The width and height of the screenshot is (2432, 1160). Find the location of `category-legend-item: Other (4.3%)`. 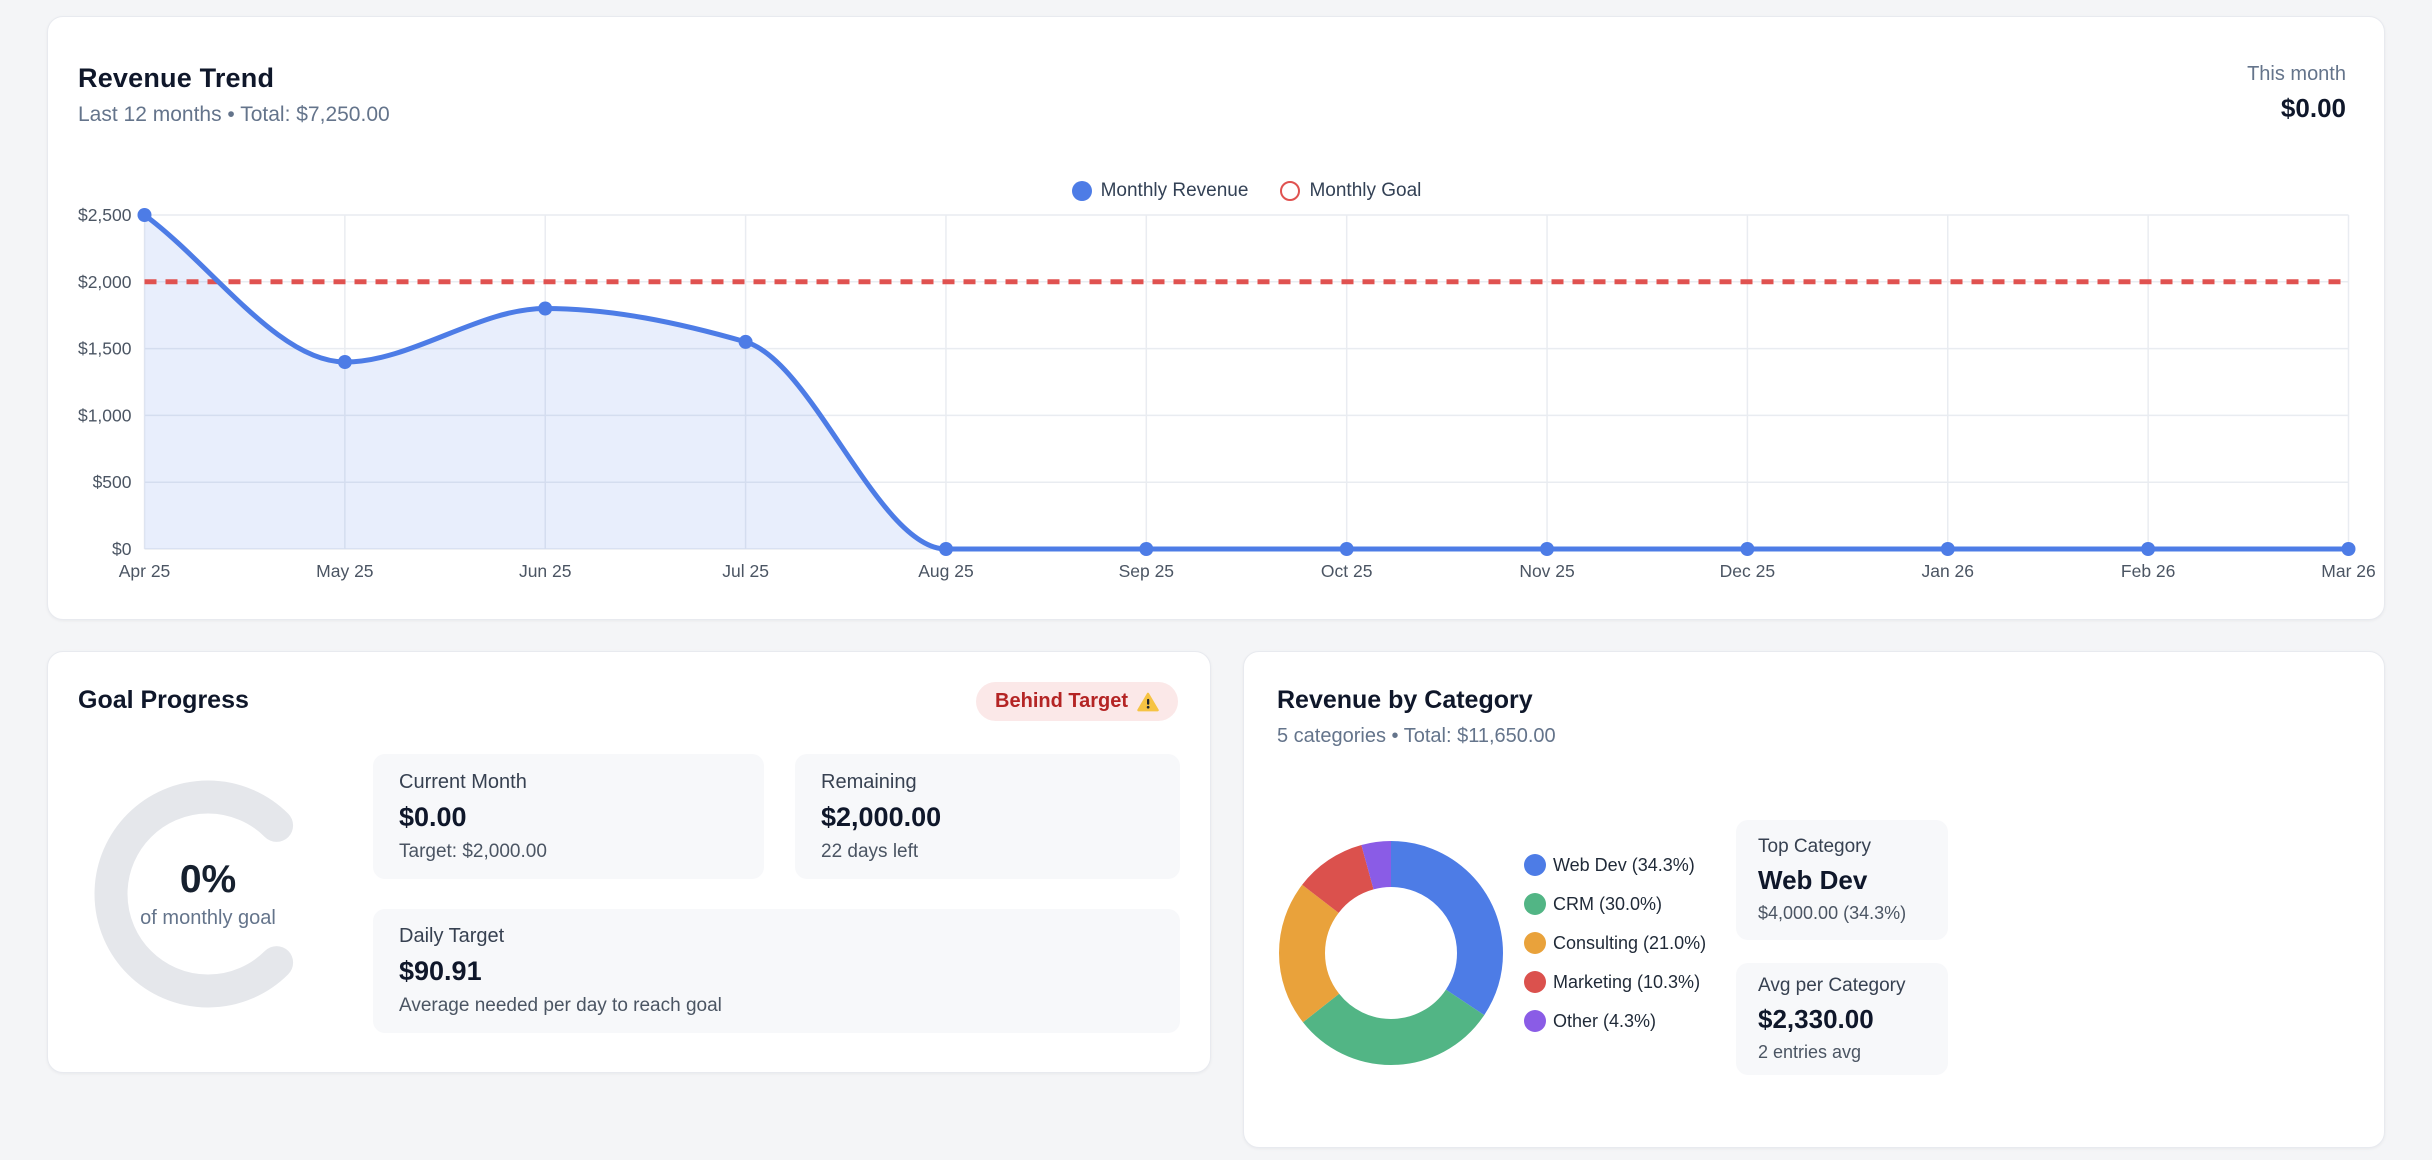

category-legend-item: Other (4.3%) is located at coordinates (1615, 1021).